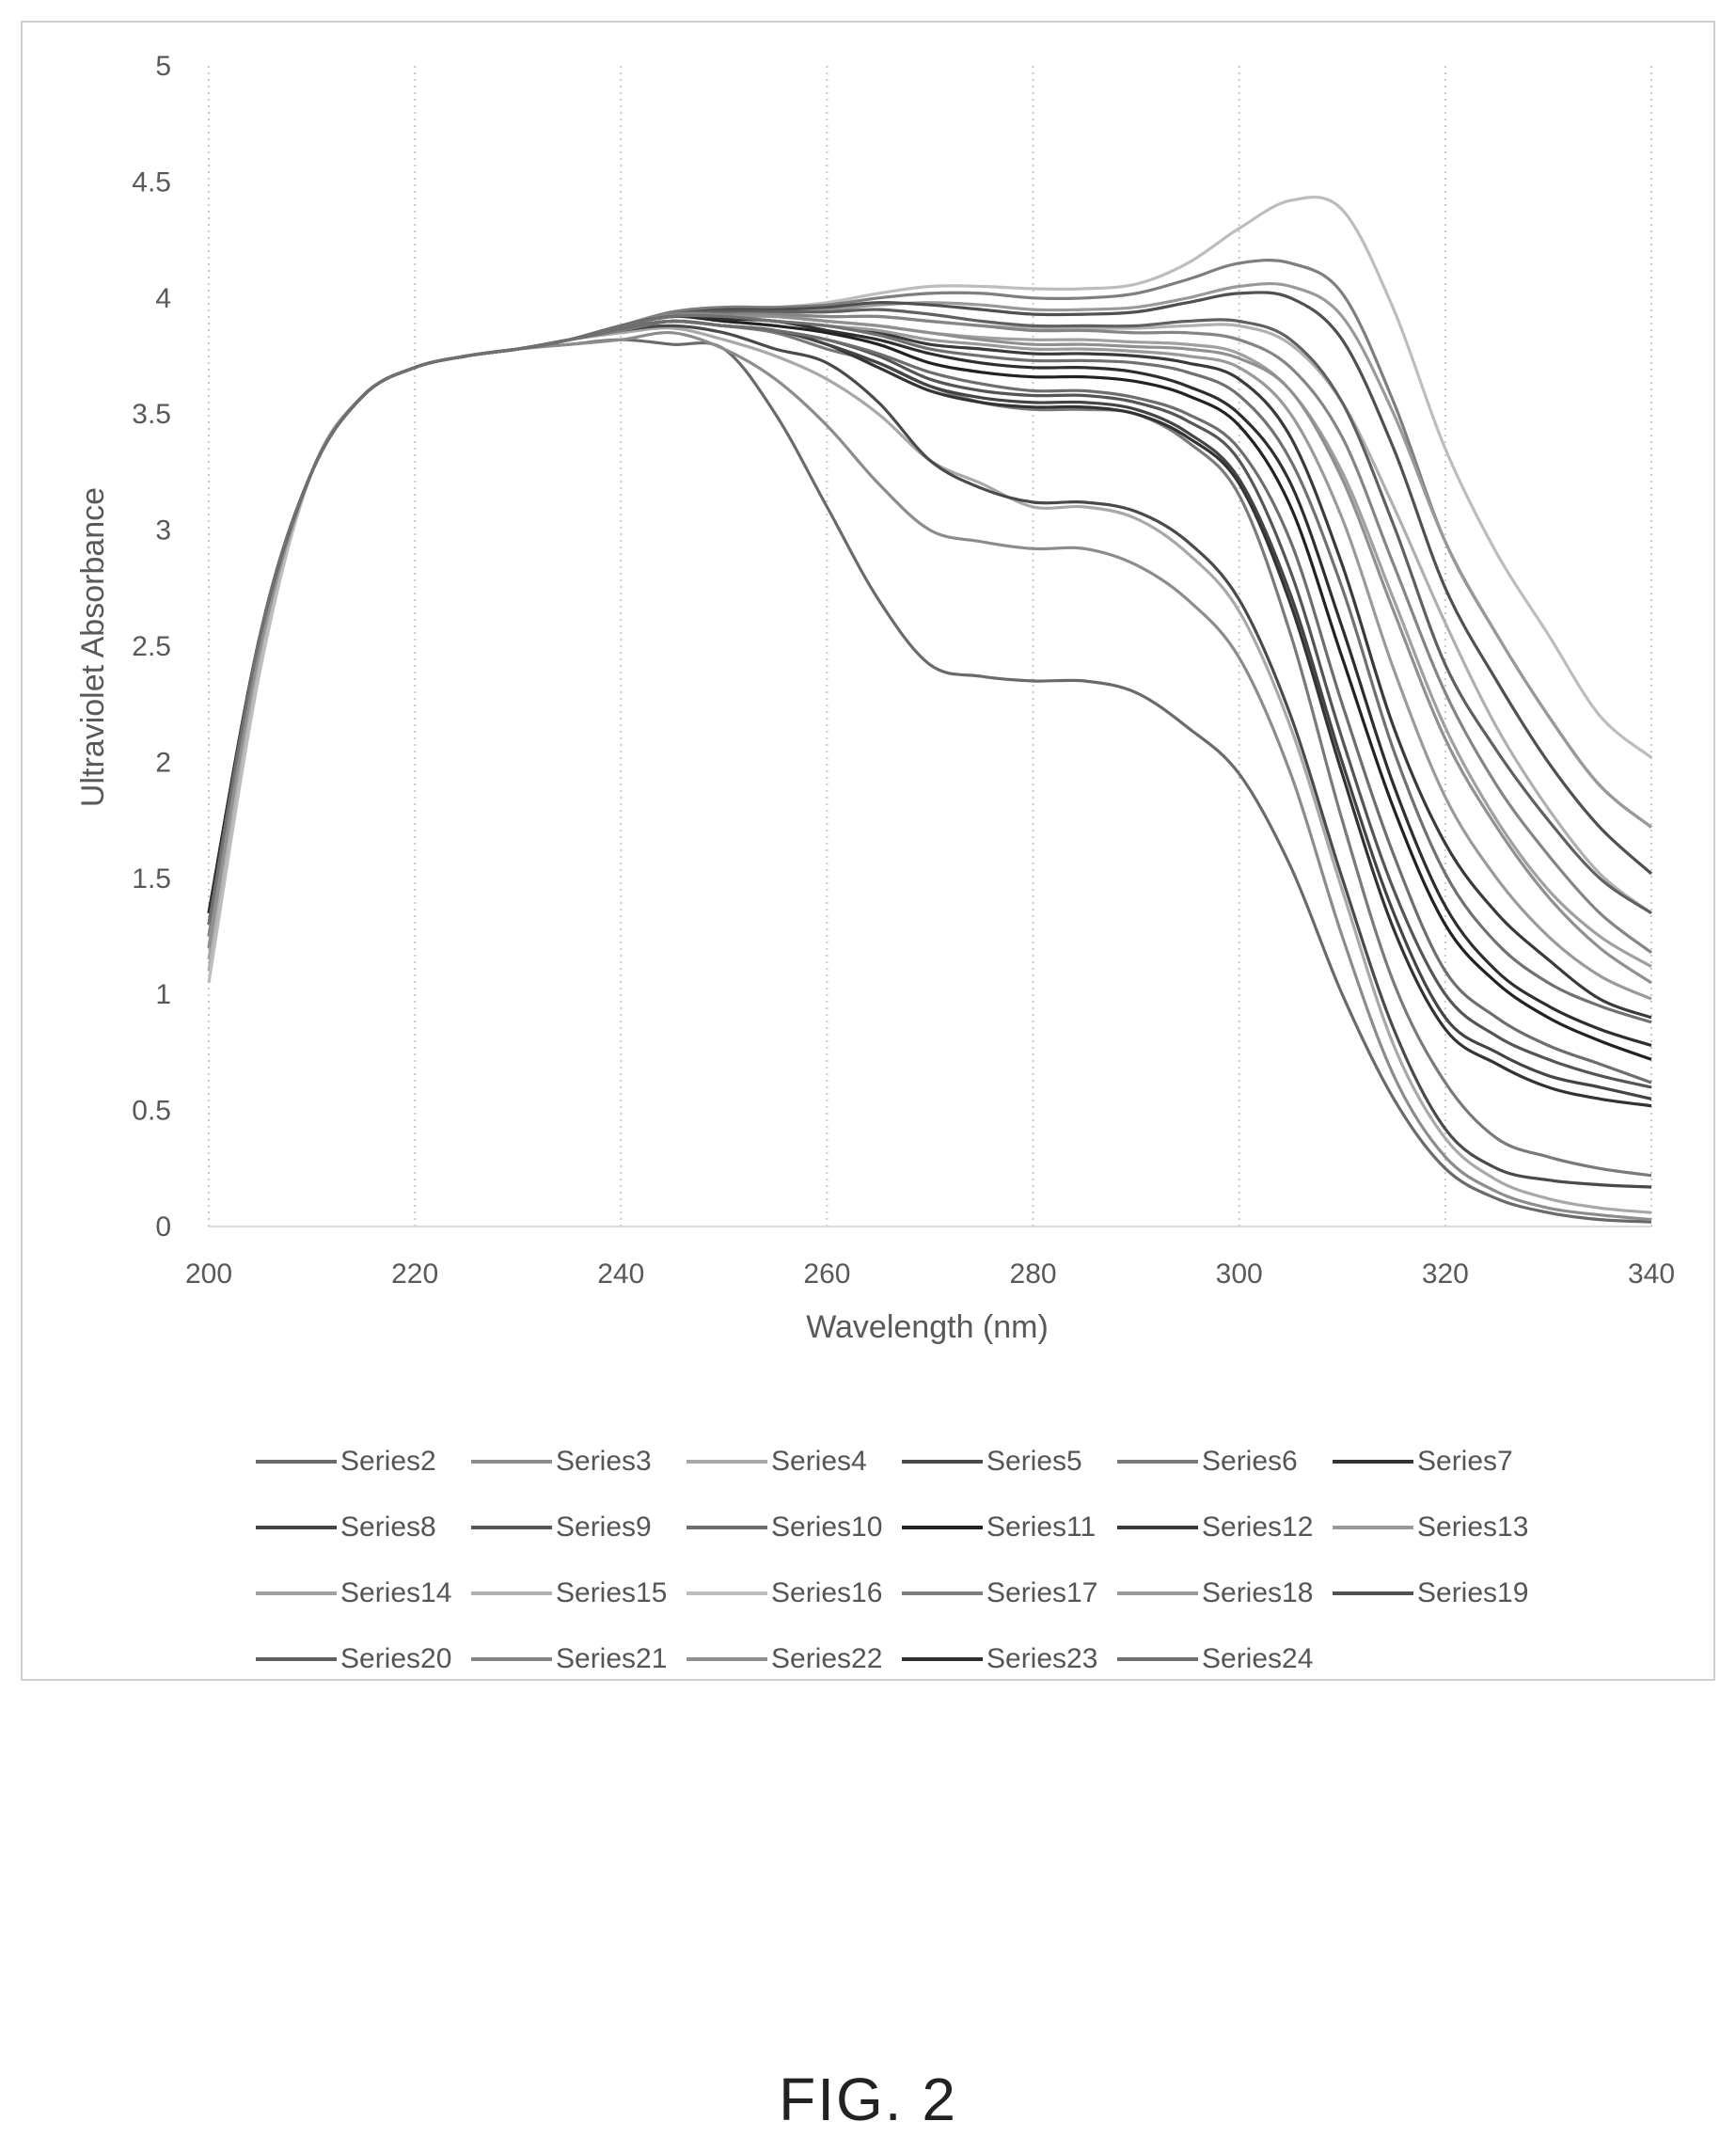 This screenshot has width=1736, height=2153. Describe the element at coordinates (827, 1592) in the screenshot. I see `legend-label: Series16` at that location.